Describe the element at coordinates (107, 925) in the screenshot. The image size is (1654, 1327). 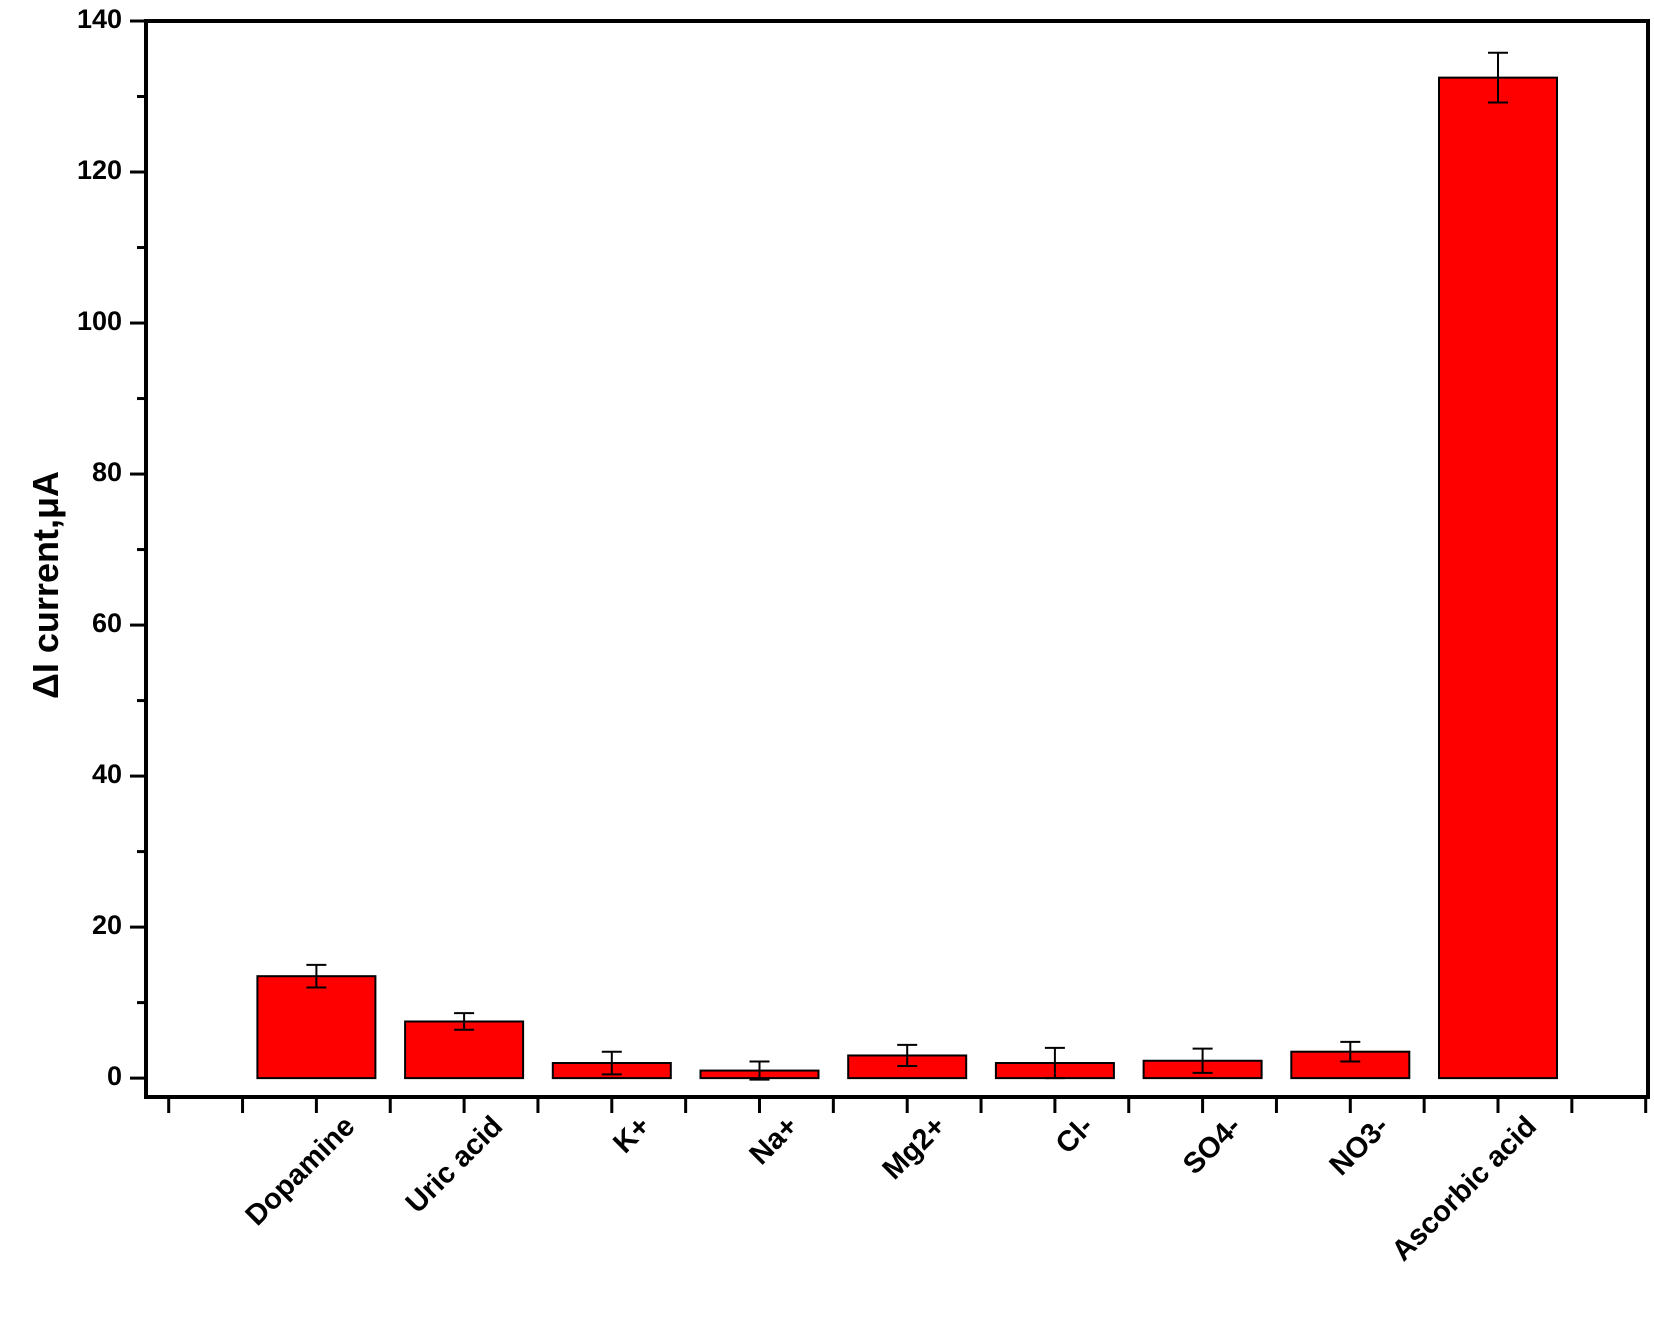
I see `y-tick-label: 20` at that location.